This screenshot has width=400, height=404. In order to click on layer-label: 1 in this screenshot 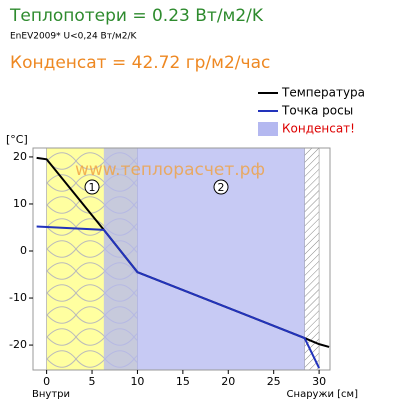, I will do `click(92, 187)`.